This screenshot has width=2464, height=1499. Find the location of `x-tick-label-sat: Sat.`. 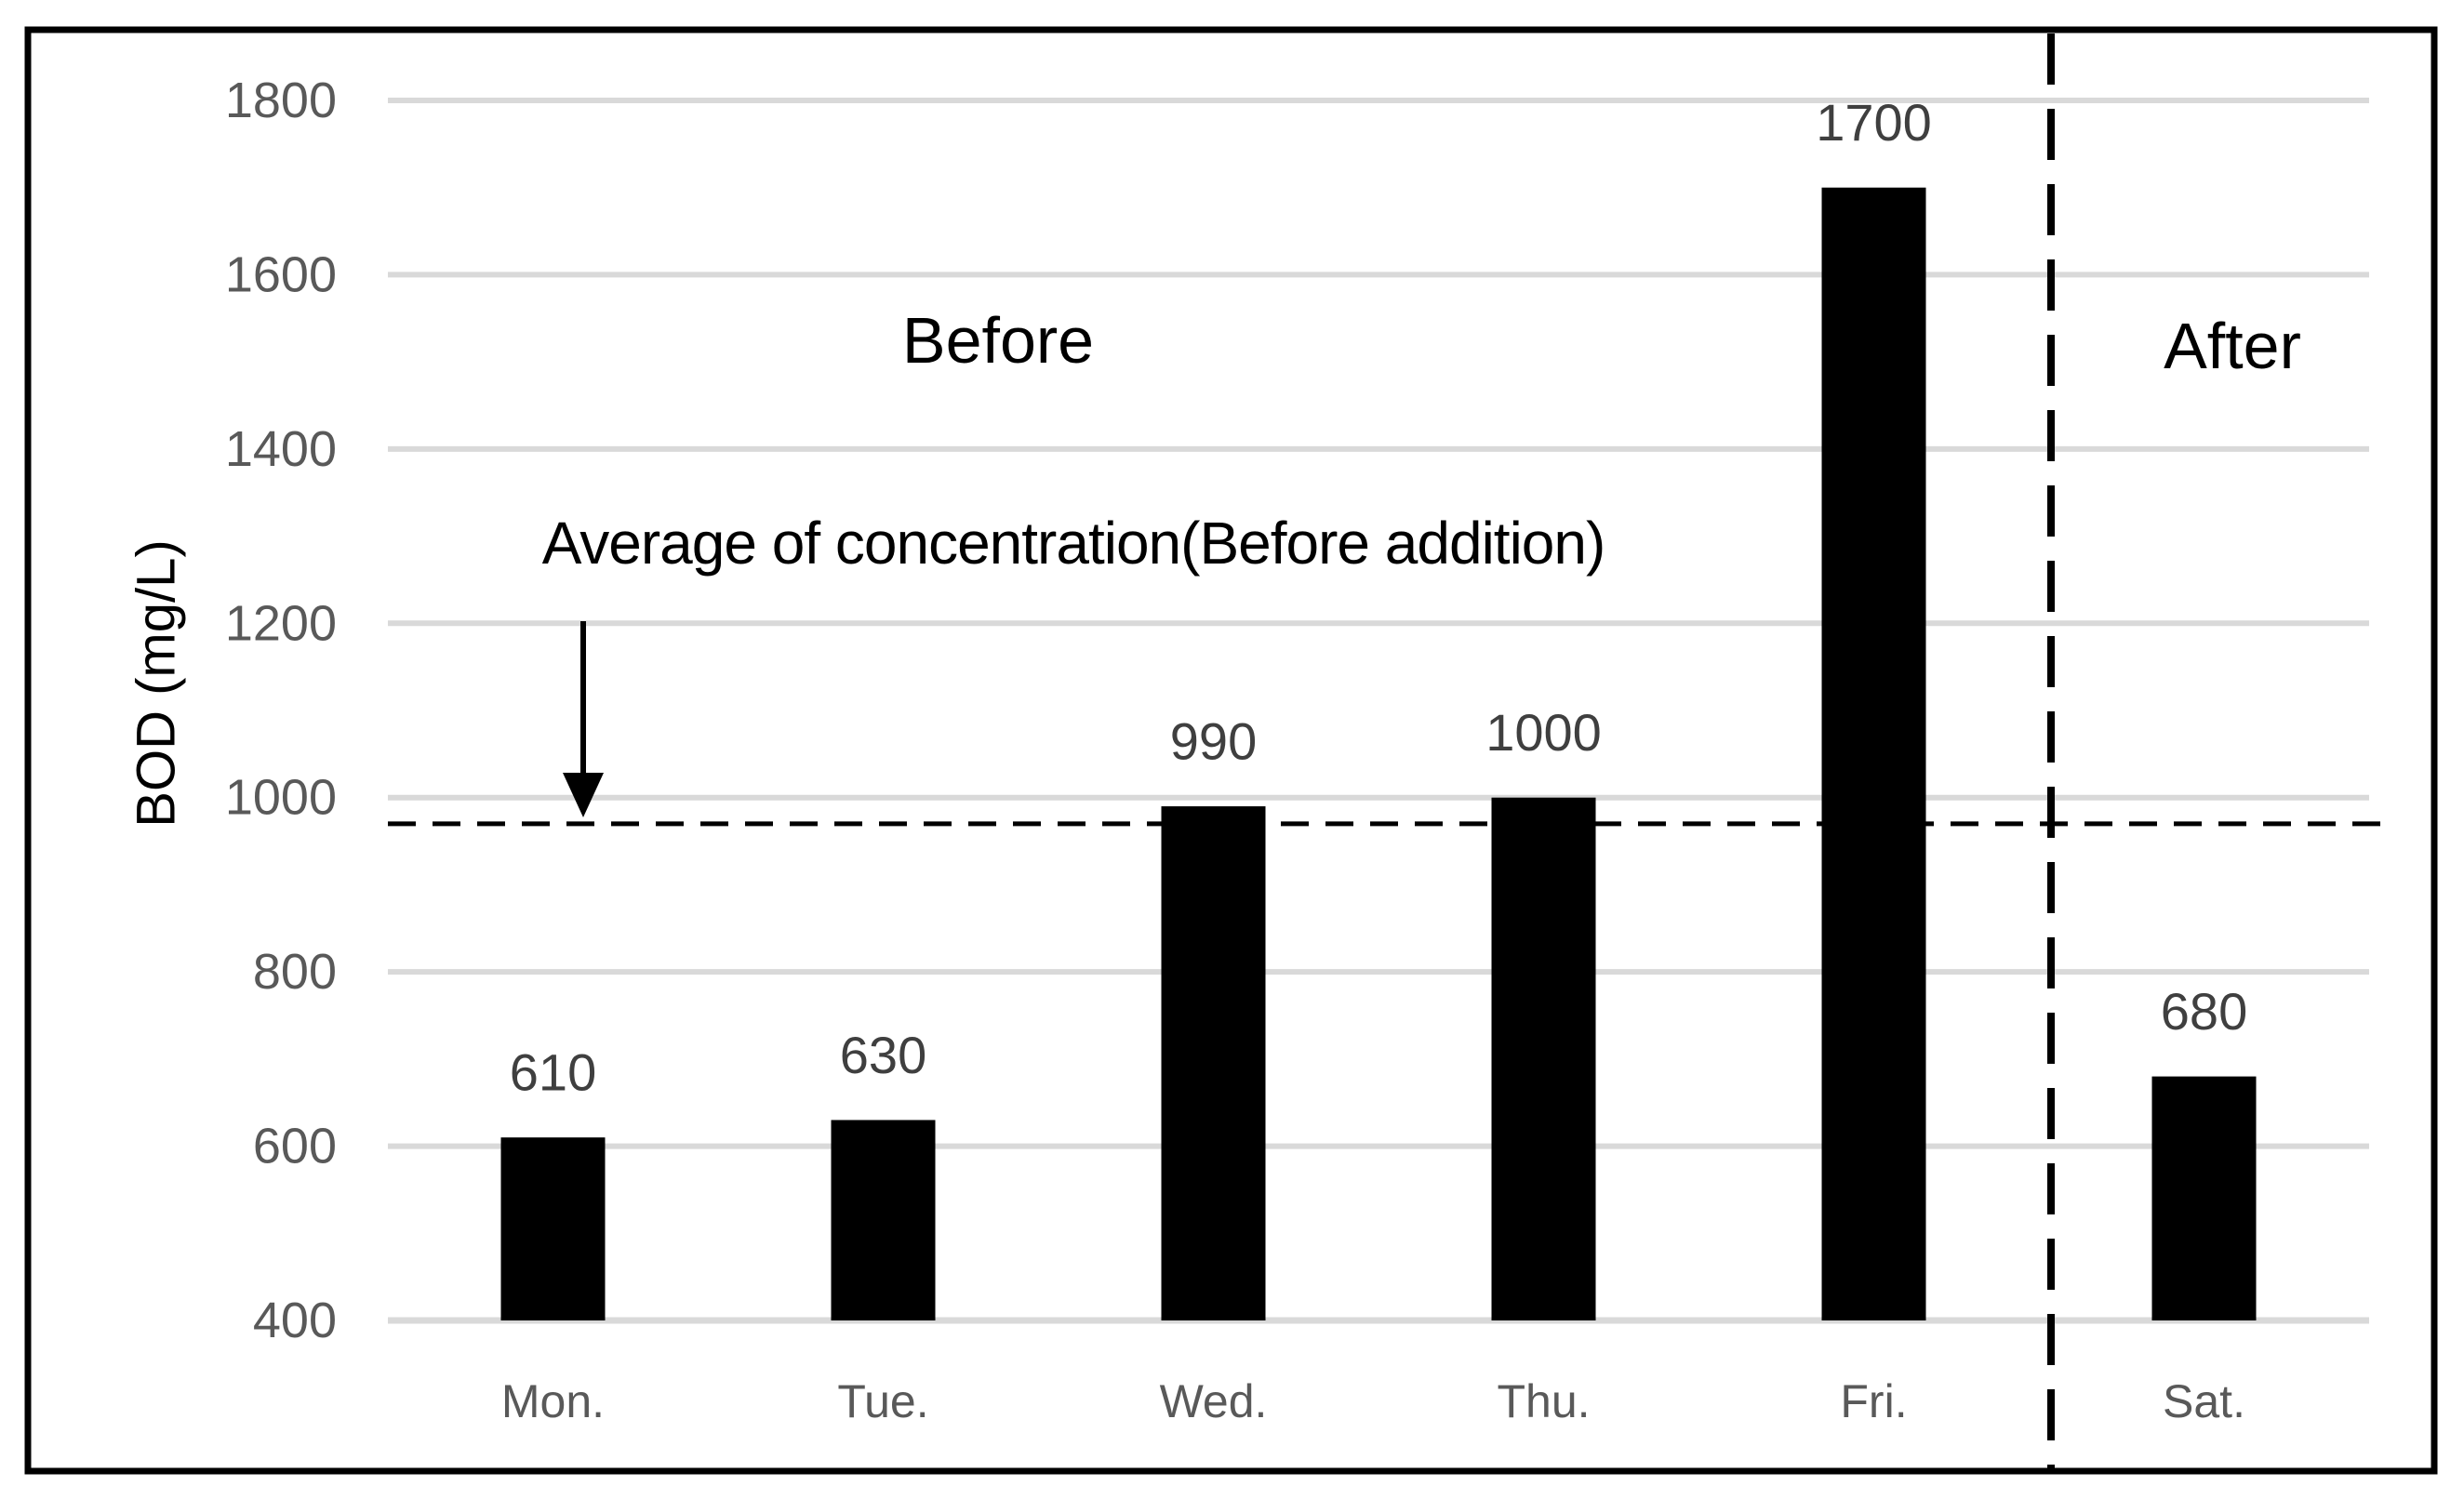

x-tick-label-sat: Sat. is located at coordinates (2204, 1401).